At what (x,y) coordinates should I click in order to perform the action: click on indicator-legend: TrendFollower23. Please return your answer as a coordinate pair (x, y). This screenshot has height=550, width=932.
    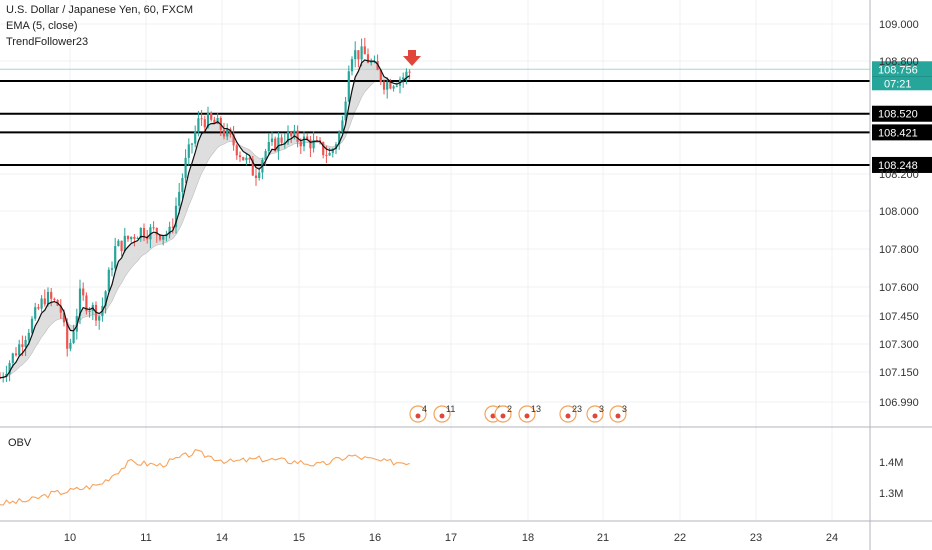
    Looking at the image, I should click on (47, 42).